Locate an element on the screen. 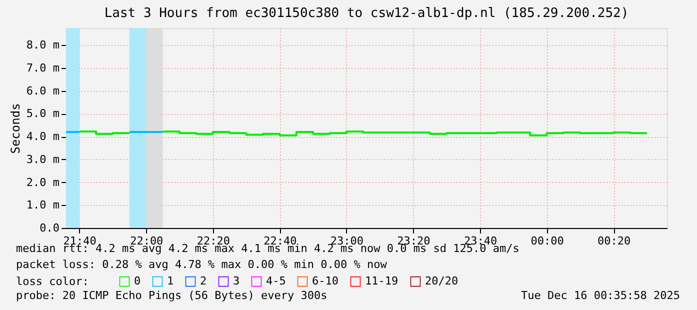 The image size is (697, 310). legend-label: 6-10 is located at coordinates (325, 281).